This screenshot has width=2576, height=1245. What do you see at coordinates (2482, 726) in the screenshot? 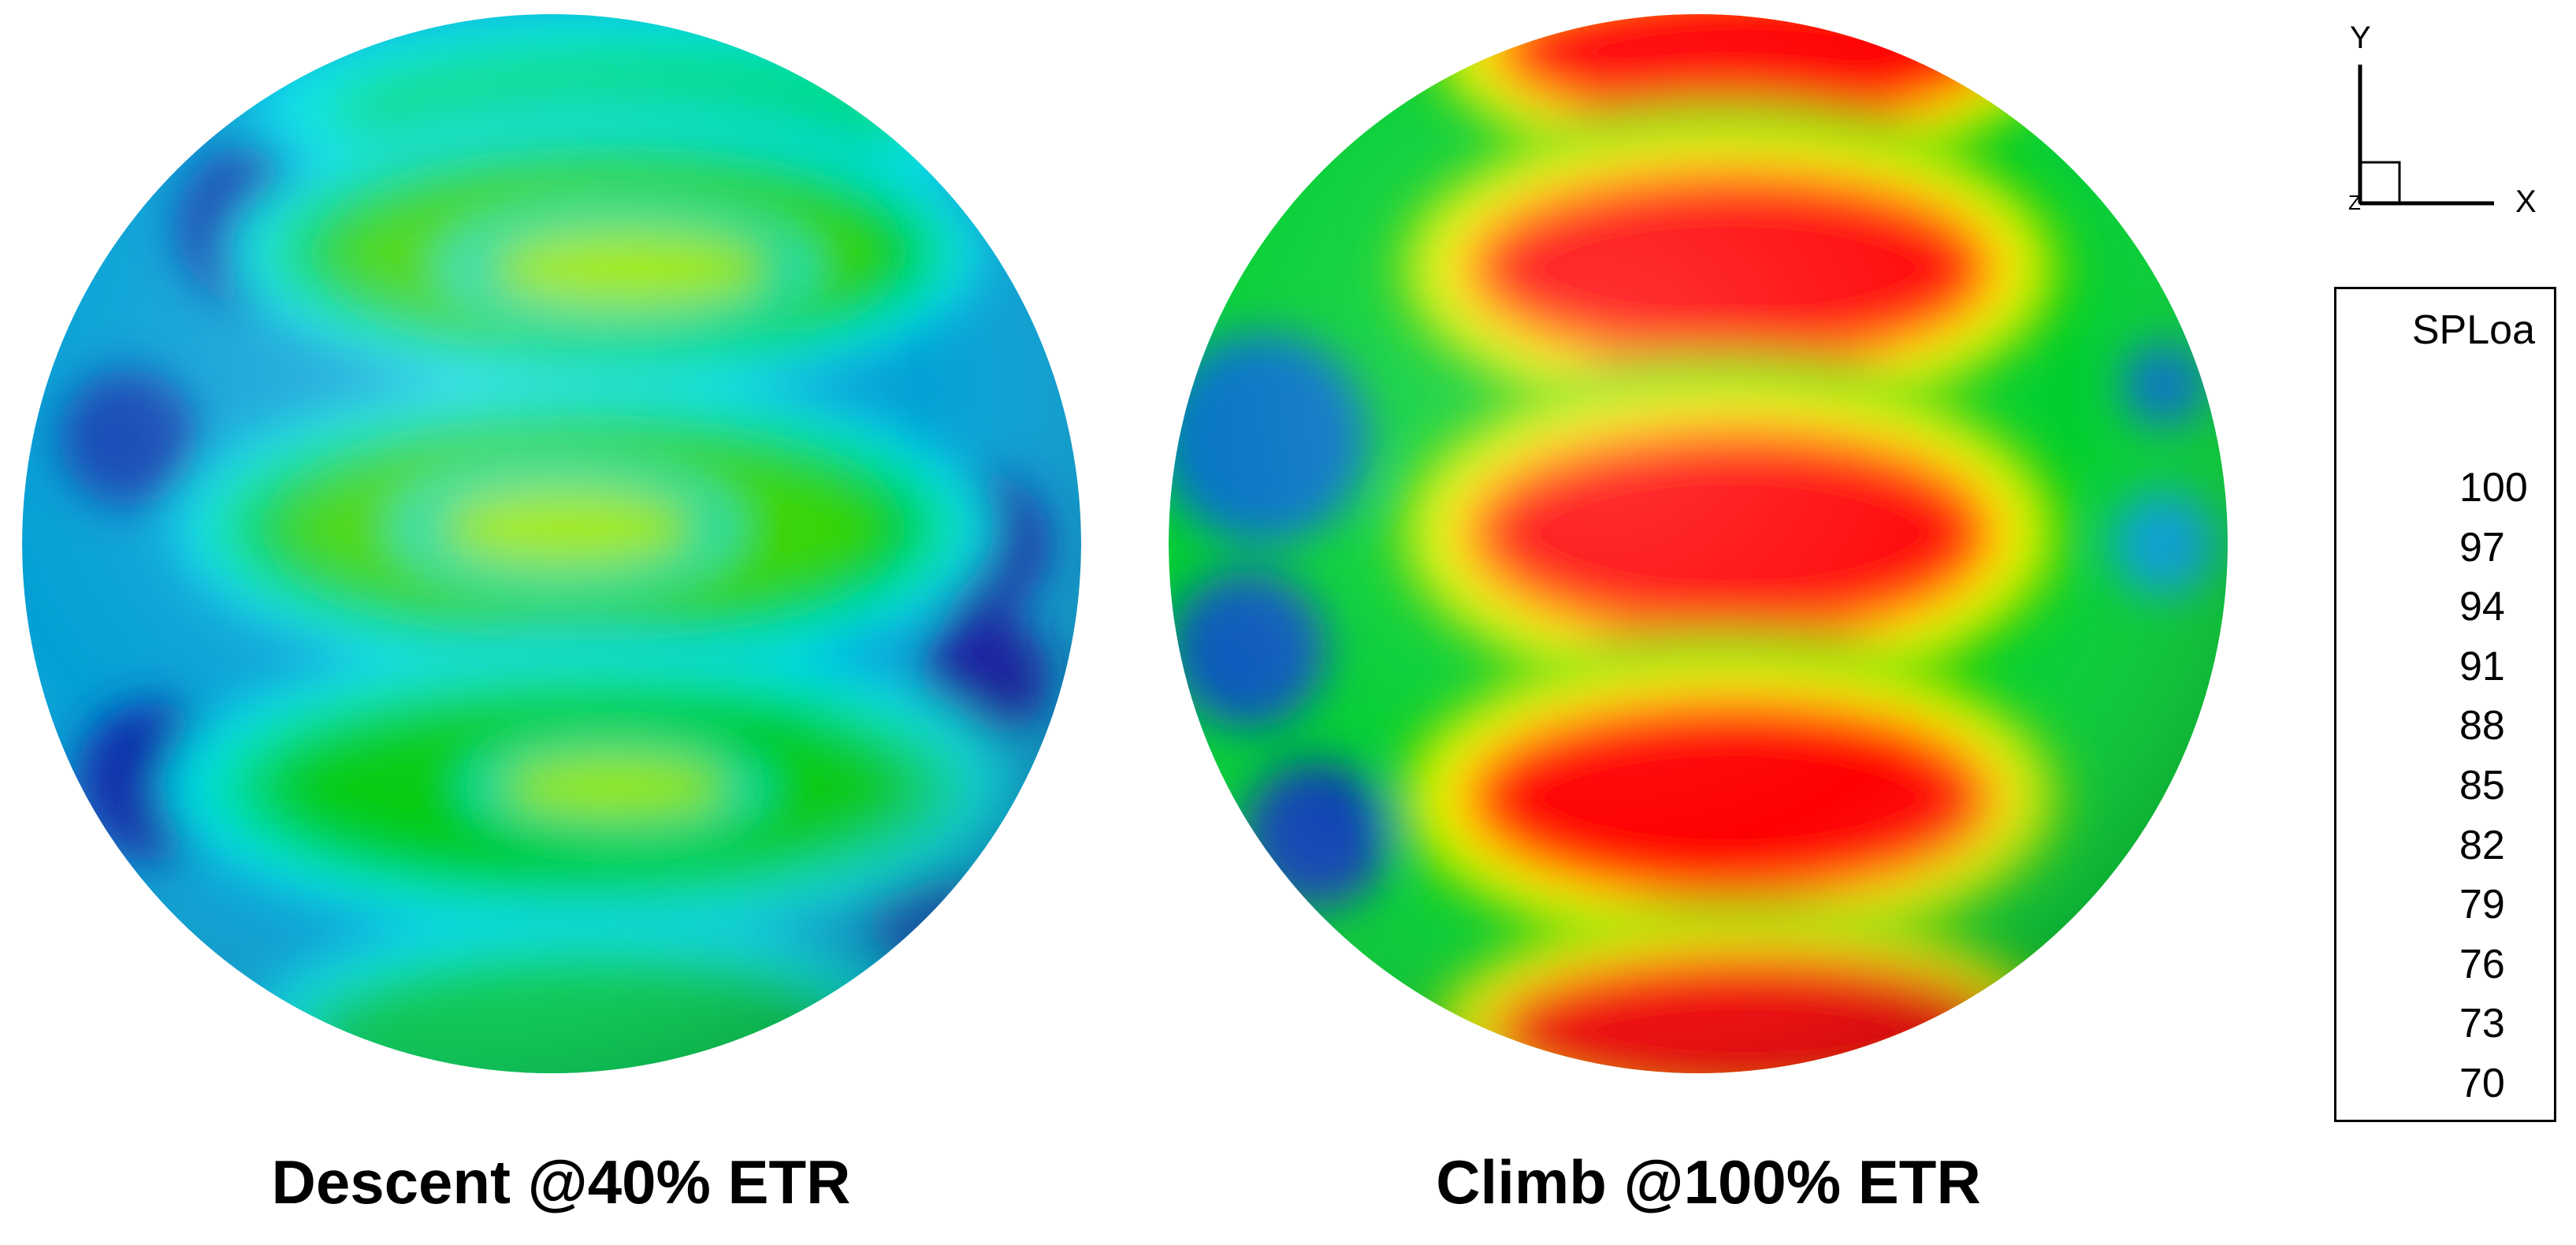
I see `legend-tick-label: 88` at bounding box center [2482, 726].